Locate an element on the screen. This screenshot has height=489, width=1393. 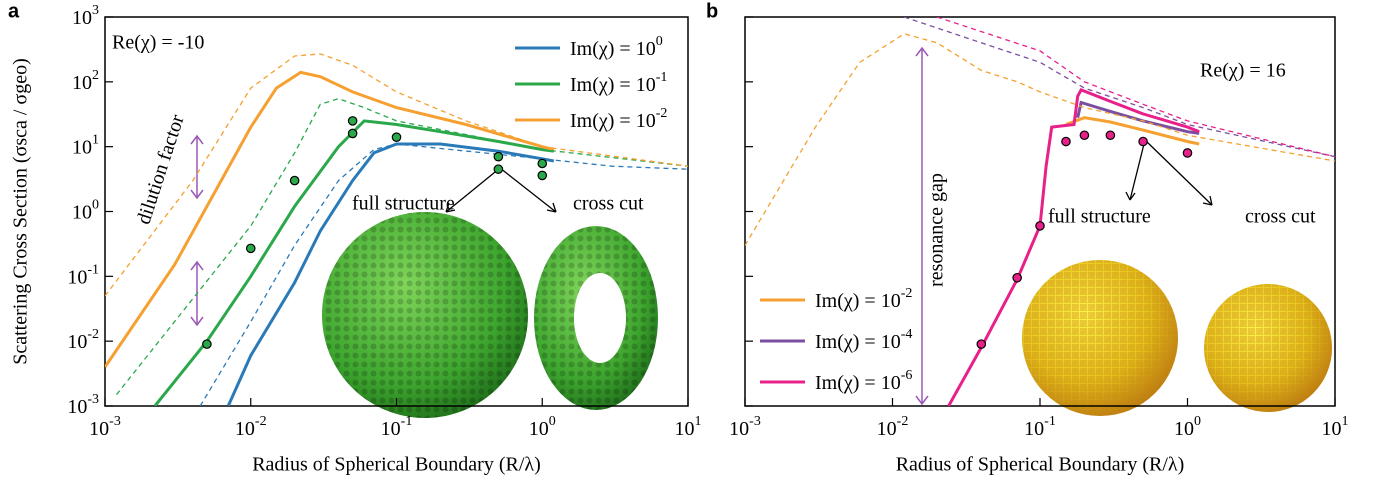
y-tick-label: 10⁻² is located at coordinates (83, 339).